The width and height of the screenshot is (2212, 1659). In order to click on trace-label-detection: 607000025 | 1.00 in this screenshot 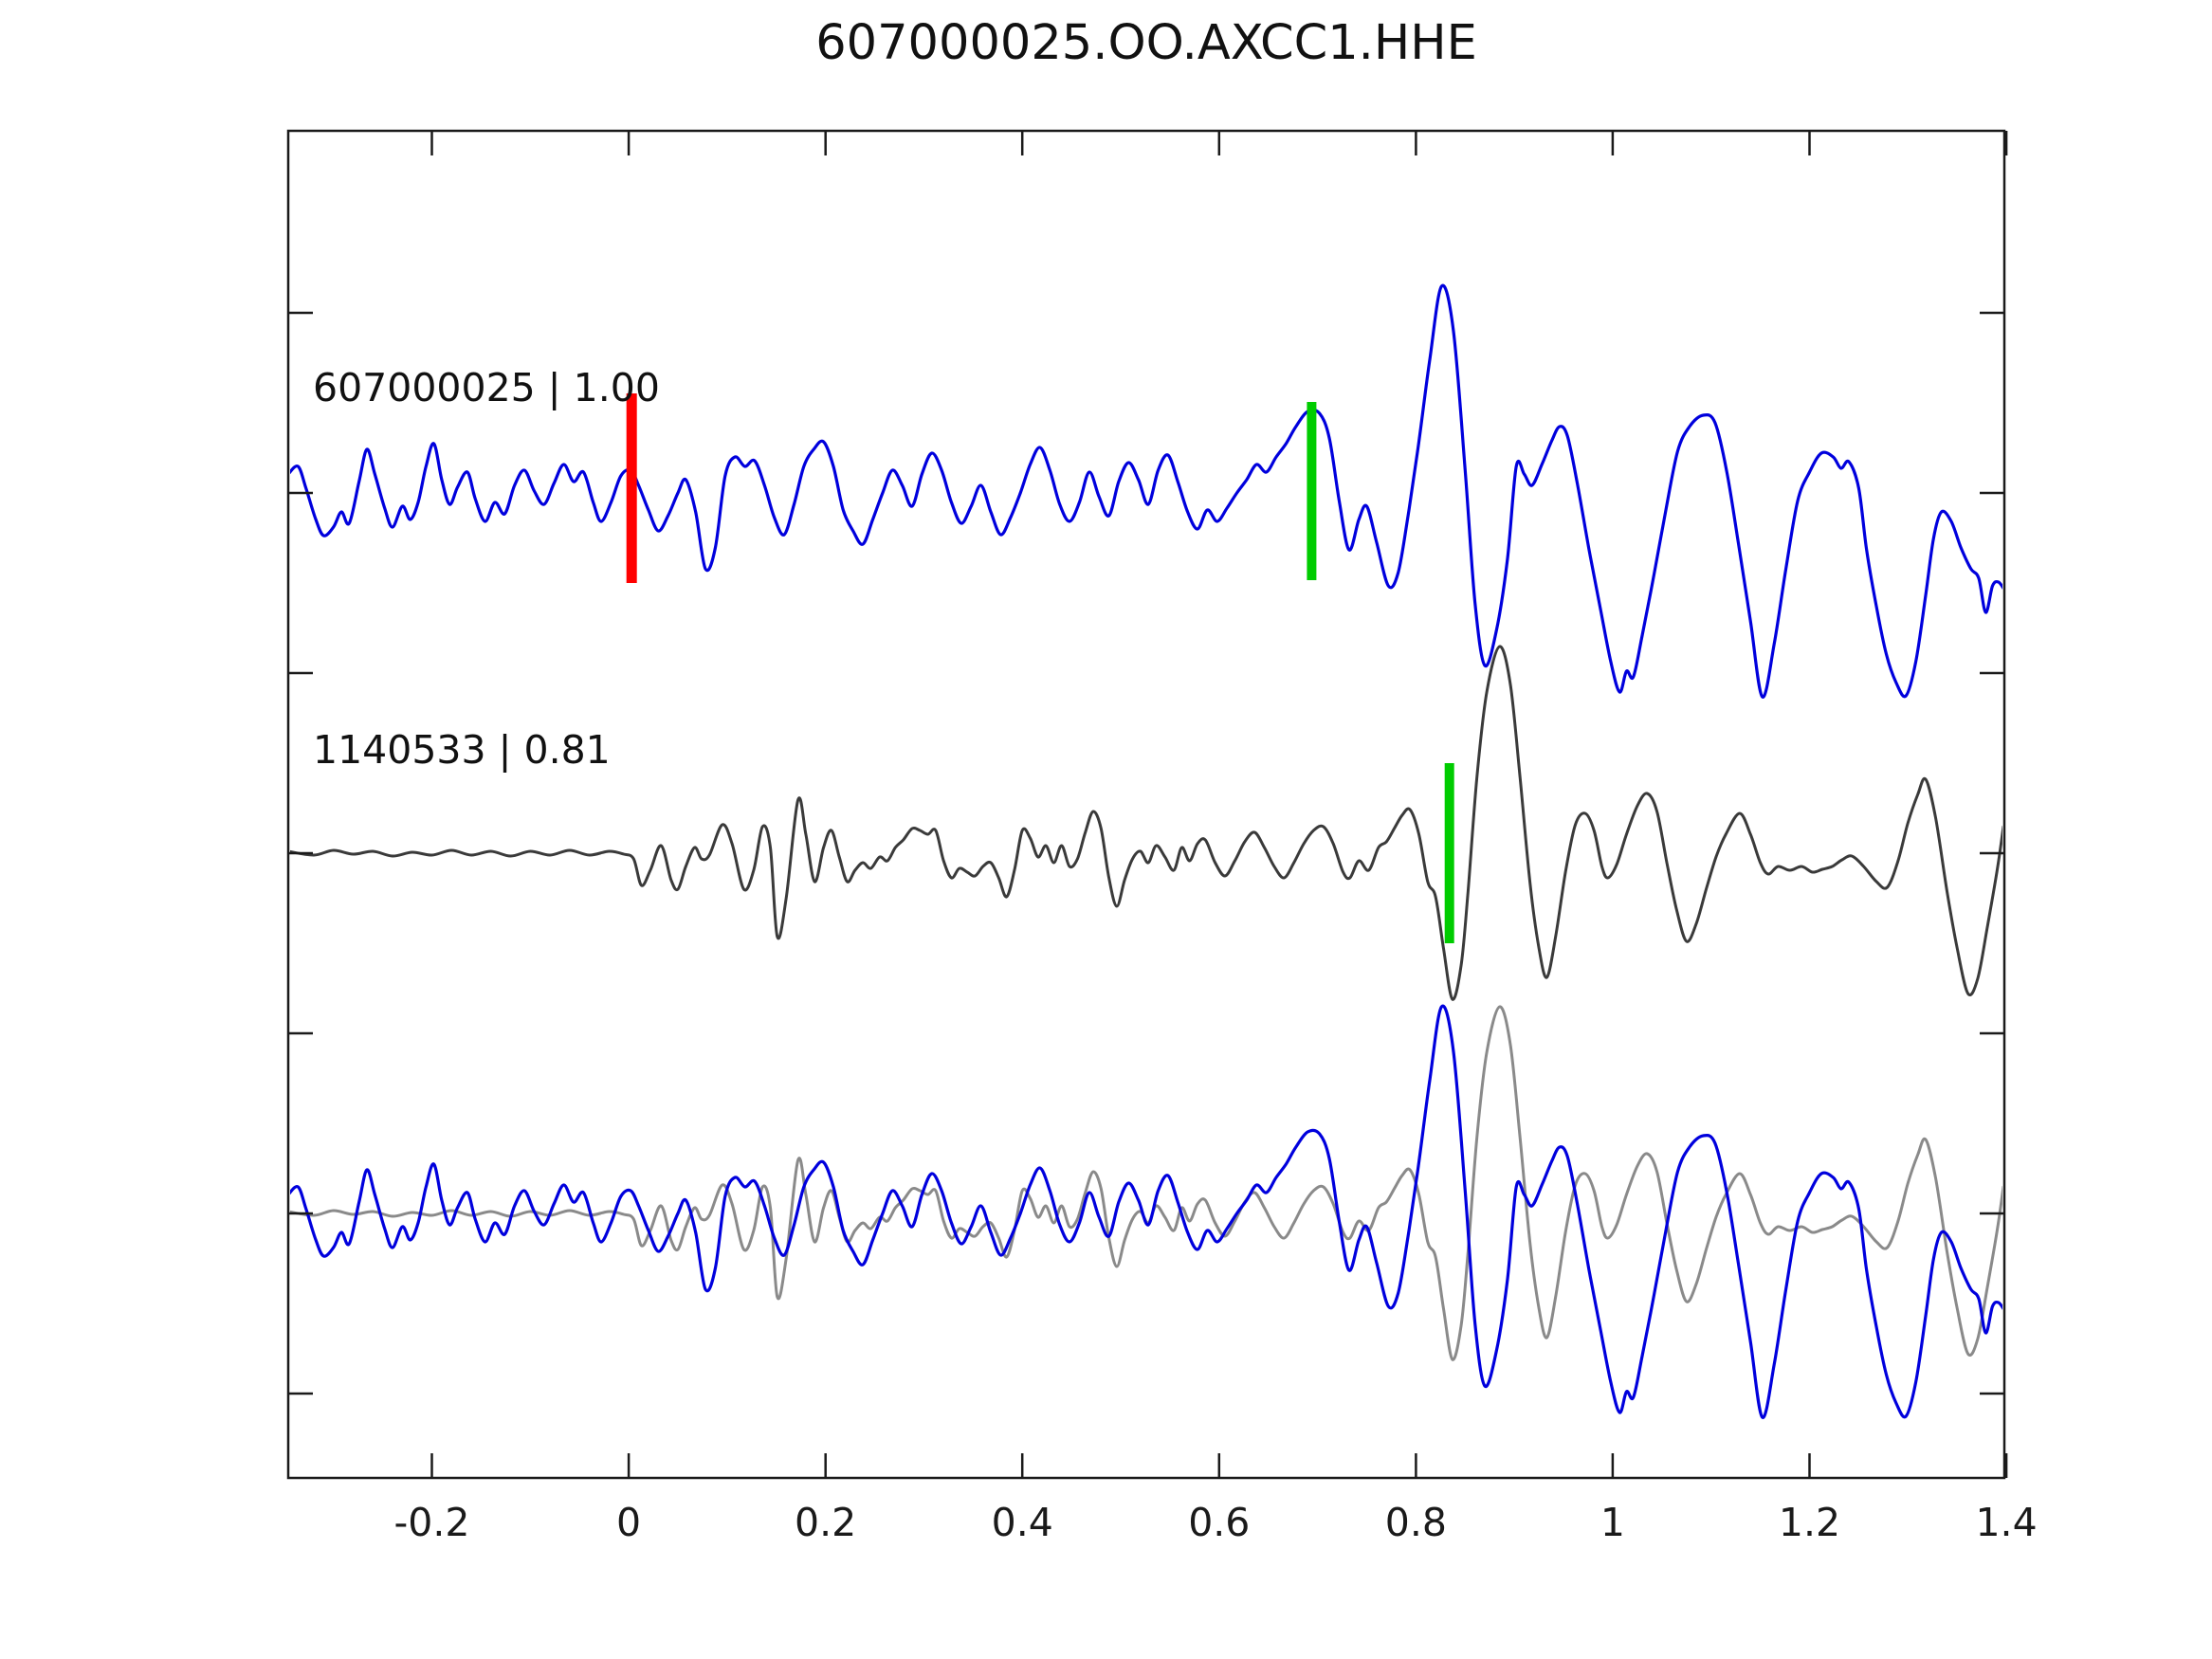, I will do `click(486, 387)`.